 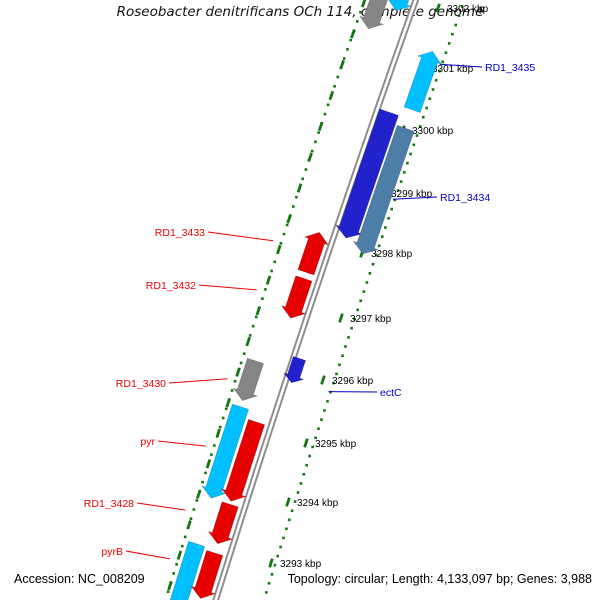 What do you see at coordinates (147, 442) in the screenshot?
I see `gene-label-pyr: pyr` at bounding box center [147, 442].